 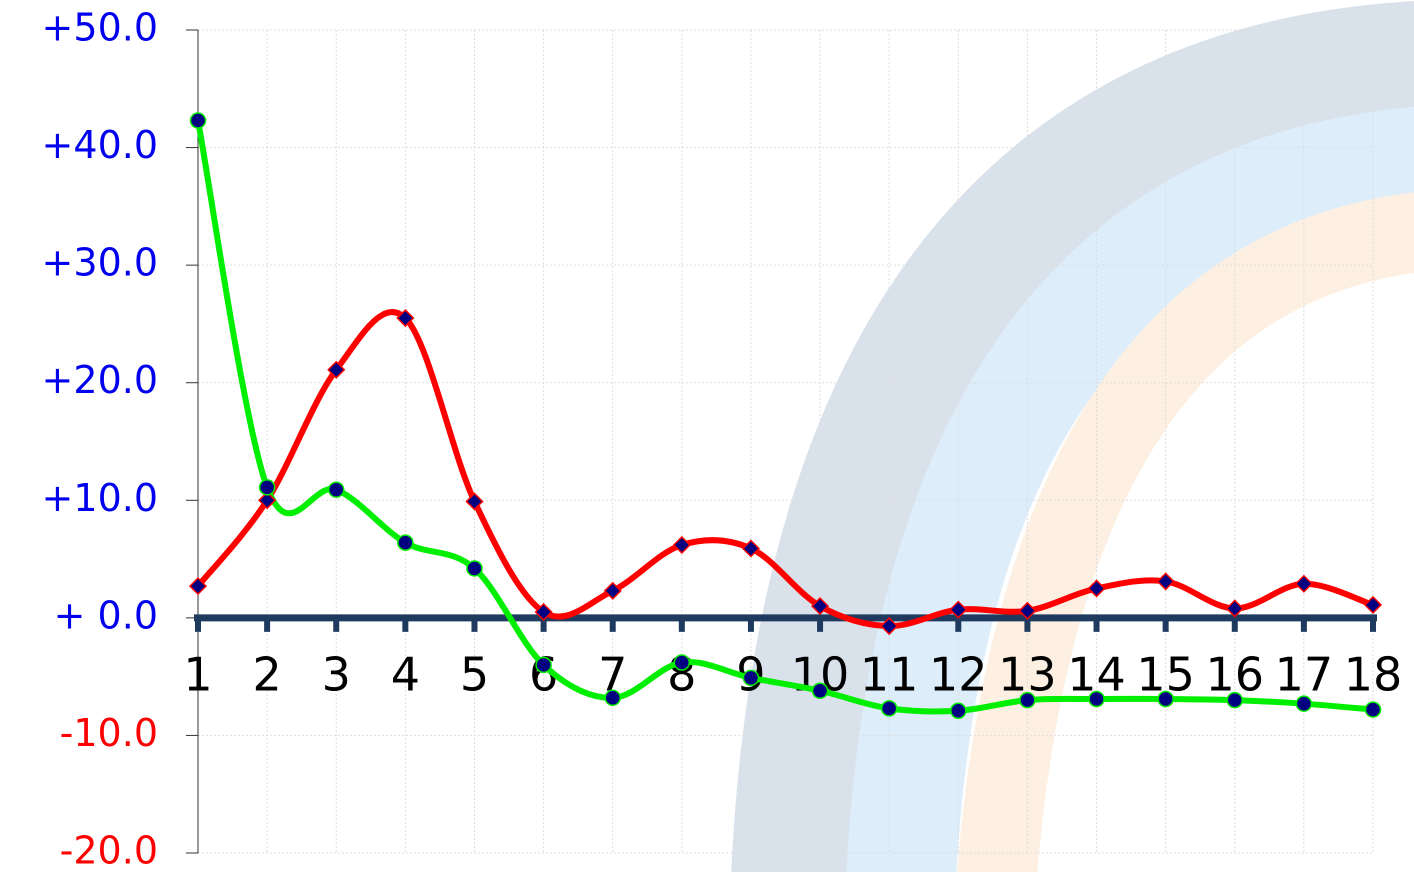 What do you see at coordinates (889, 674) in the screenshot?
I see `x-tick-label: 11` at bounding box center [889, 674].